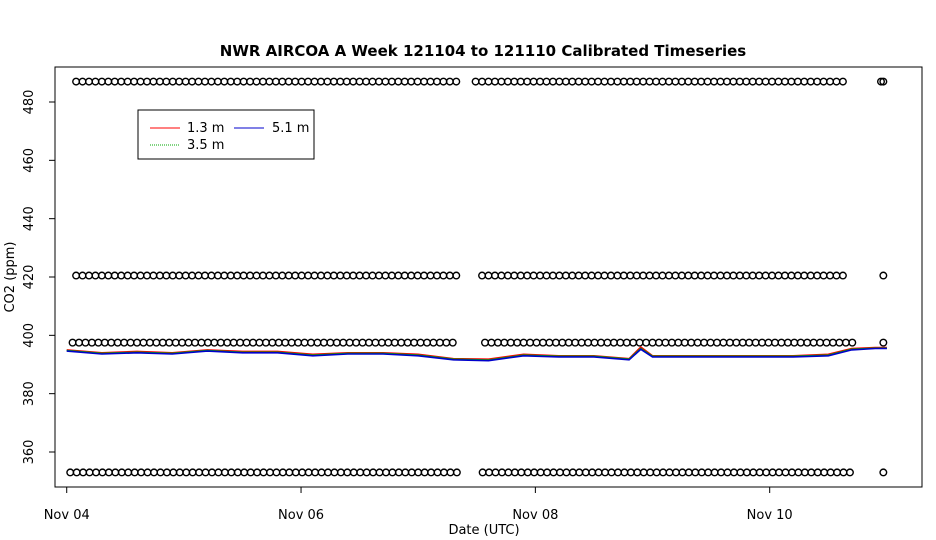 The height and width of the screenshot is (540, 936). Describe the element at coordinates (226, 134) in the screenshot. I see `legend-box` at that location.